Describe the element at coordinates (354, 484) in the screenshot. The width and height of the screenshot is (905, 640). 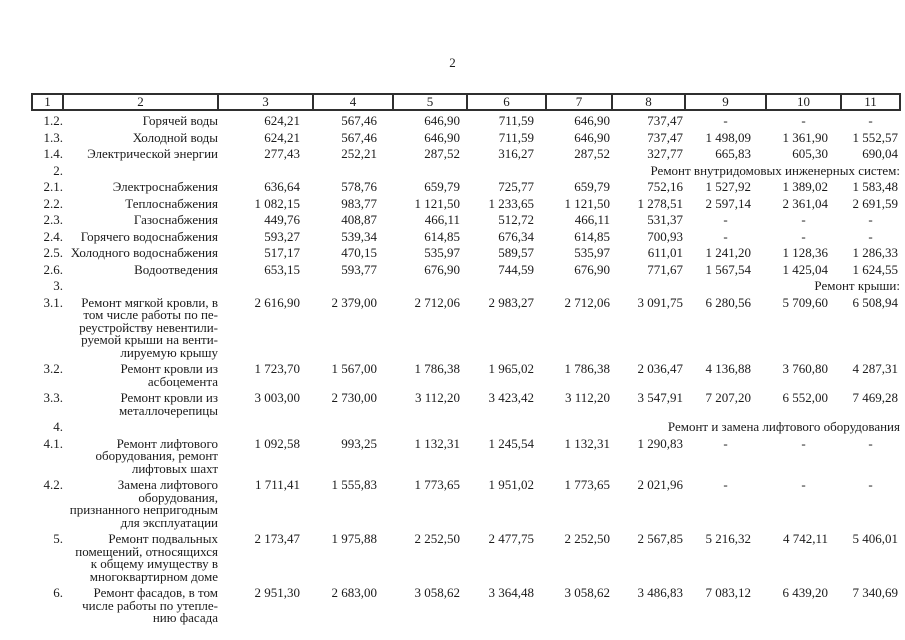
I see `value-cell: 1 555,83` at that location.